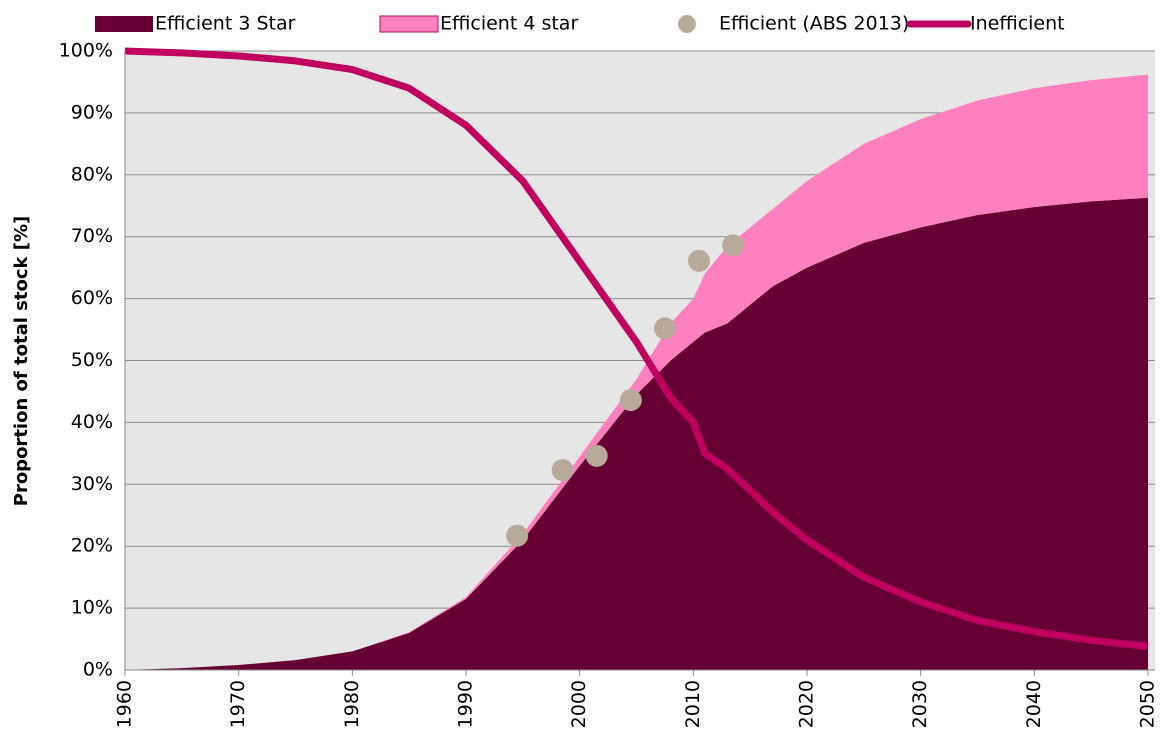 Image resolution: width=1163 pixels, height=743 pixels. What do you see at coordinates (92, 236) in the screenshot?
I see `y-tick-label: 70%` at bounding box center [92, 236].